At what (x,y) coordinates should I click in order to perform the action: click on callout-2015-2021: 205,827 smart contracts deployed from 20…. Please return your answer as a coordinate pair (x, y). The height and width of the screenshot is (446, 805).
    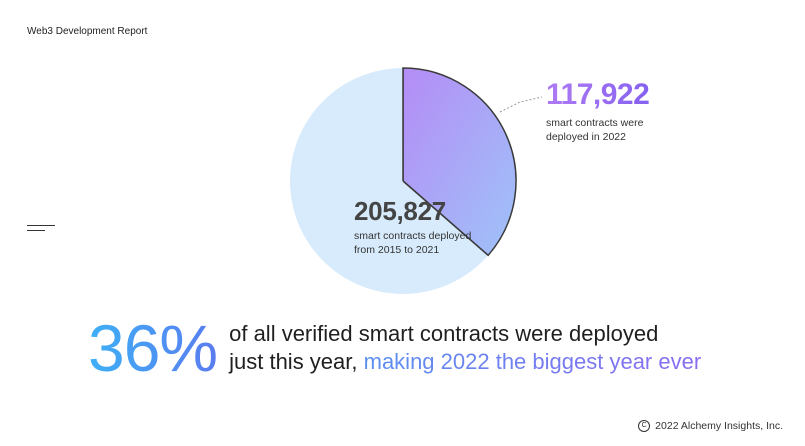
    Looking at the image, I should click on (419, 226).